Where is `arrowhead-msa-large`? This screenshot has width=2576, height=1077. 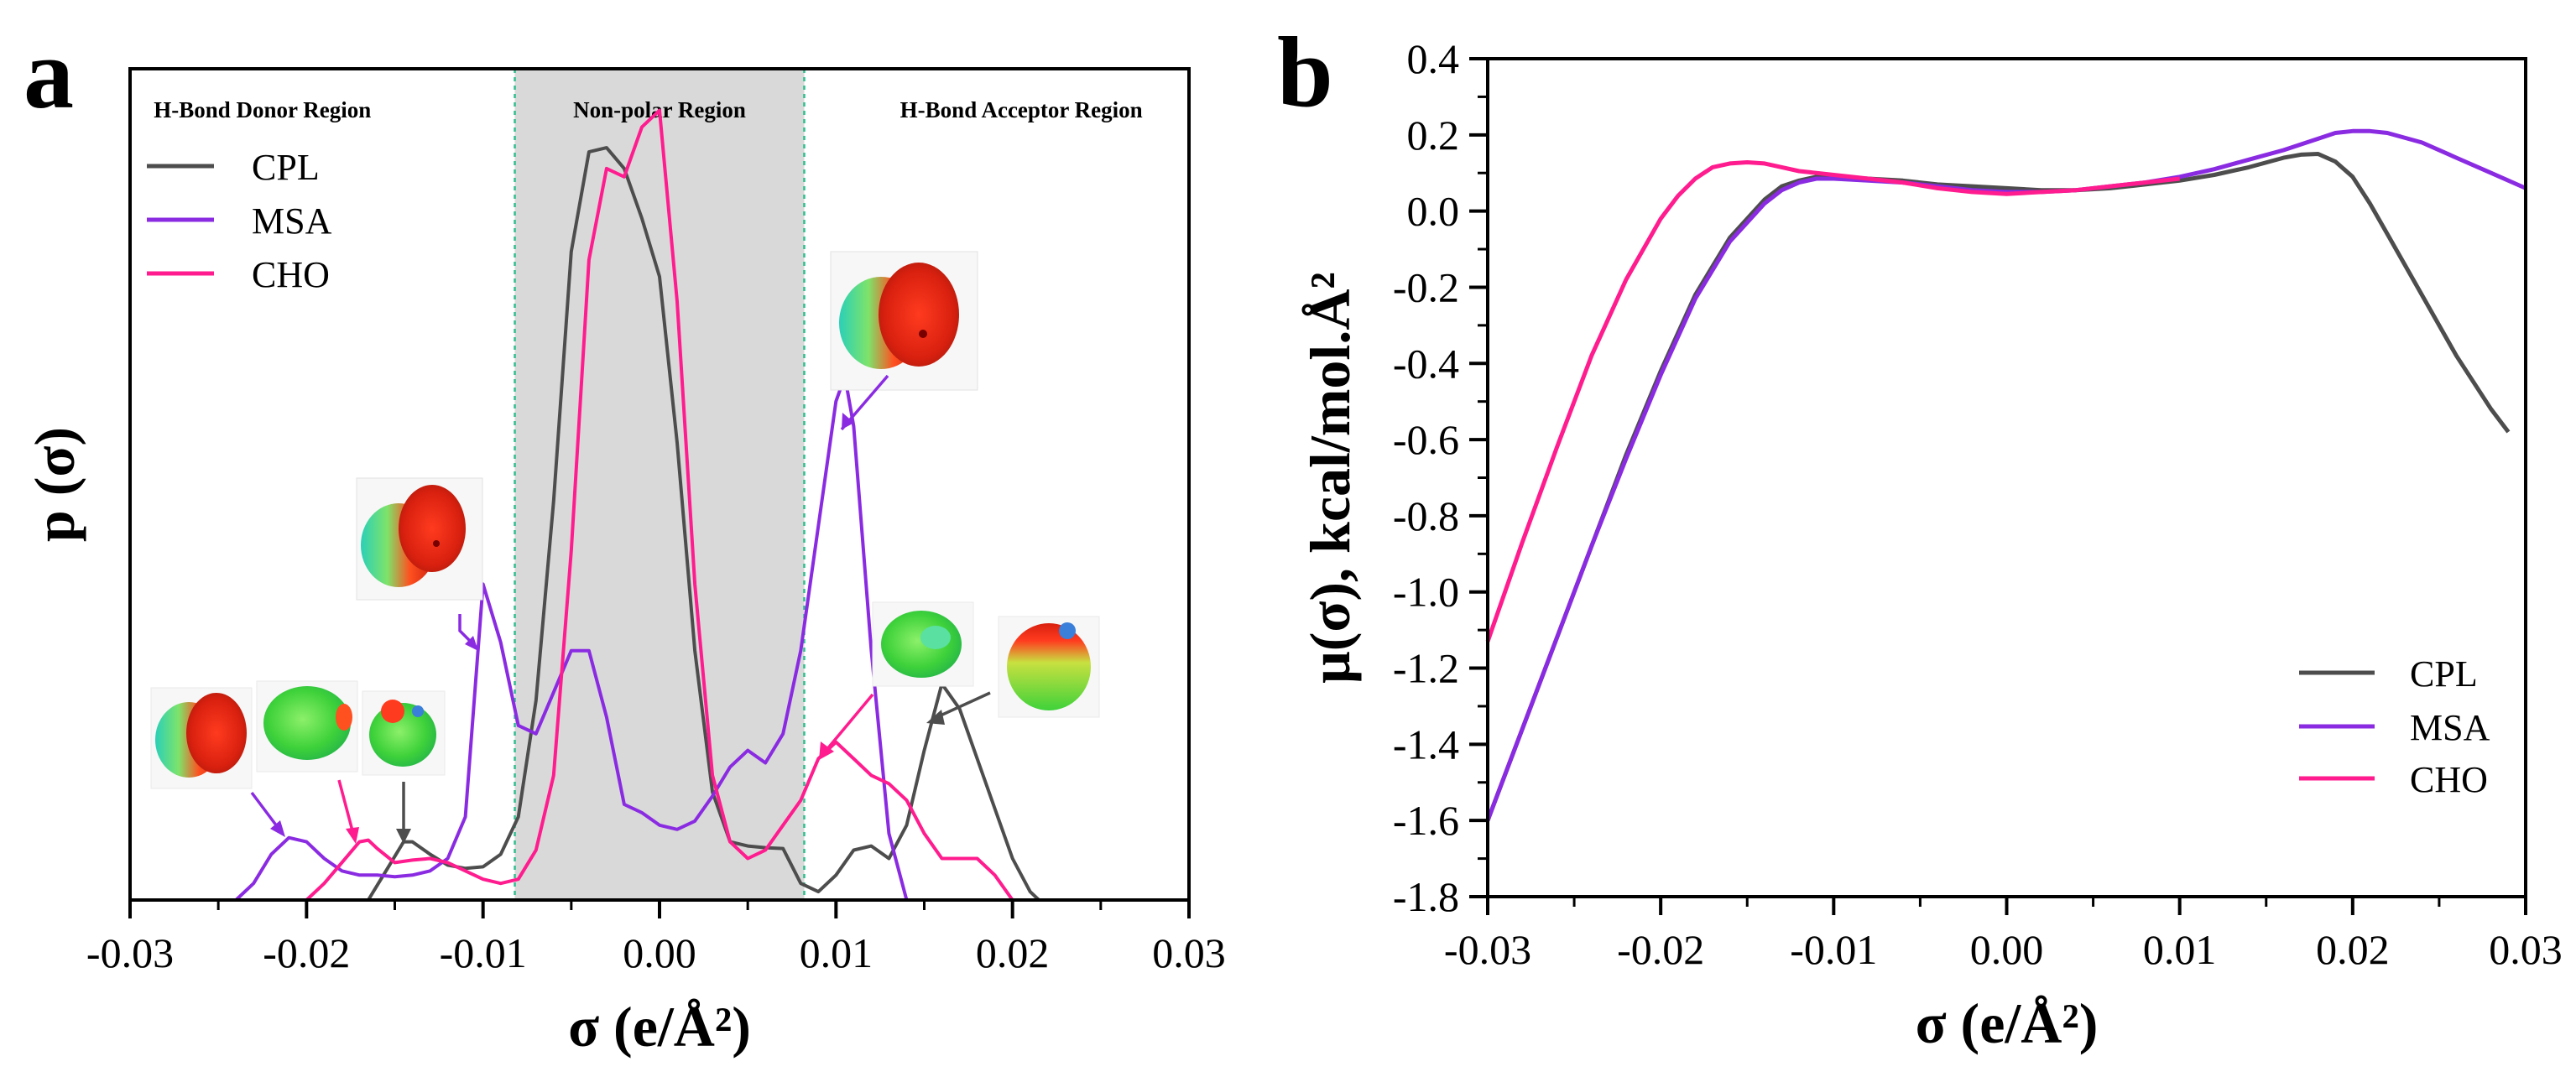 arrowhead-msa-large is located at coordinates (848, 421).